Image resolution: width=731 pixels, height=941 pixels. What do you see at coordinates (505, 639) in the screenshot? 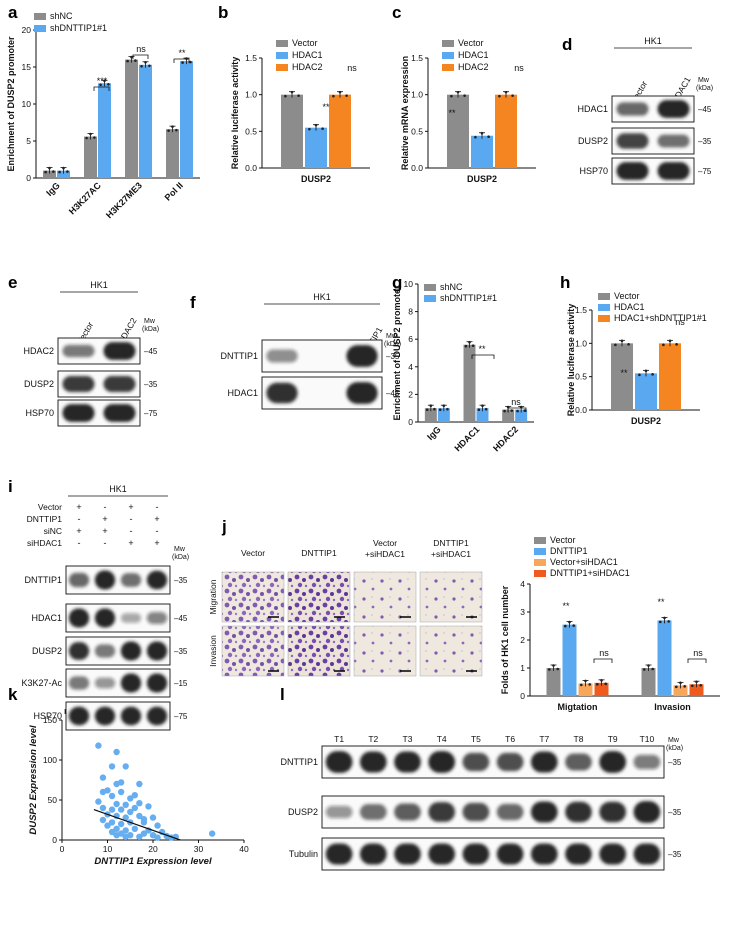
I see `y-axis-label: Folds of HK1 cell number` at bounding box center [505, 639].